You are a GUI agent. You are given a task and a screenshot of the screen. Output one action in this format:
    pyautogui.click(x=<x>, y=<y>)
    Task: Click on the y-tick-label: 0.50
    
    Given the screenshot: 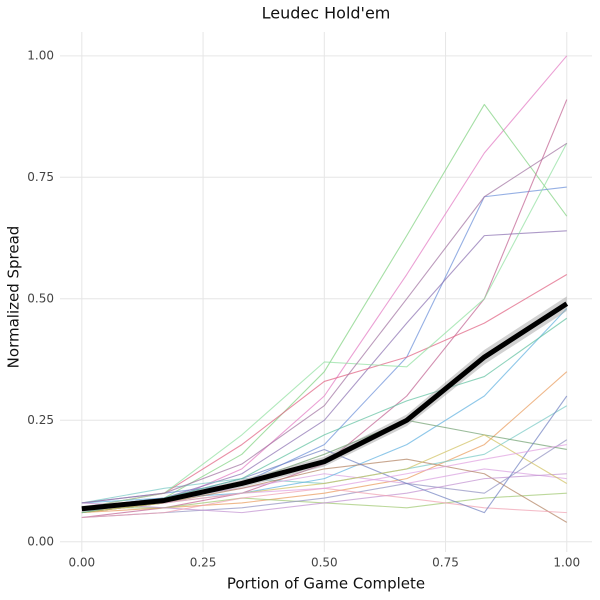 What is the action you would take?
    pyautogui.click(x=40, y=298)
    